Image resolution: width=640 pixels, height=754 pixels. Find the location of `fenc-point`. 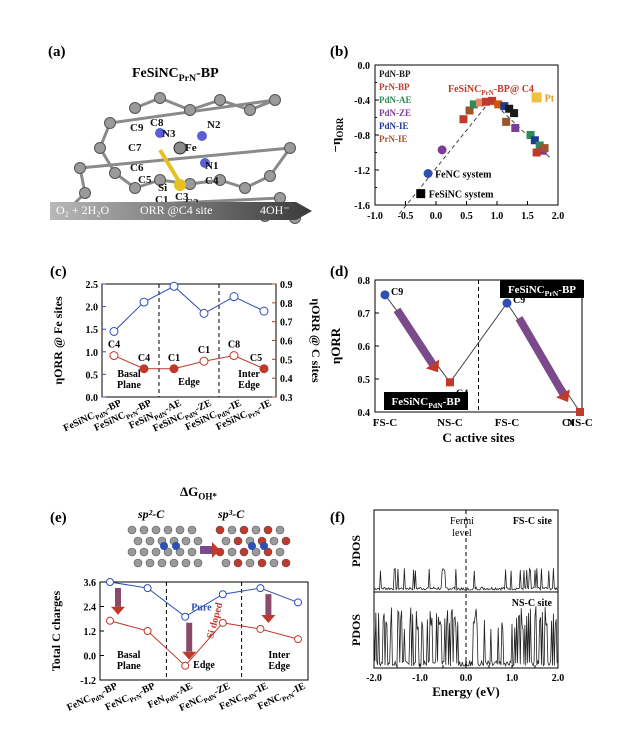

fenc-point is located at coordinates (442, 150).